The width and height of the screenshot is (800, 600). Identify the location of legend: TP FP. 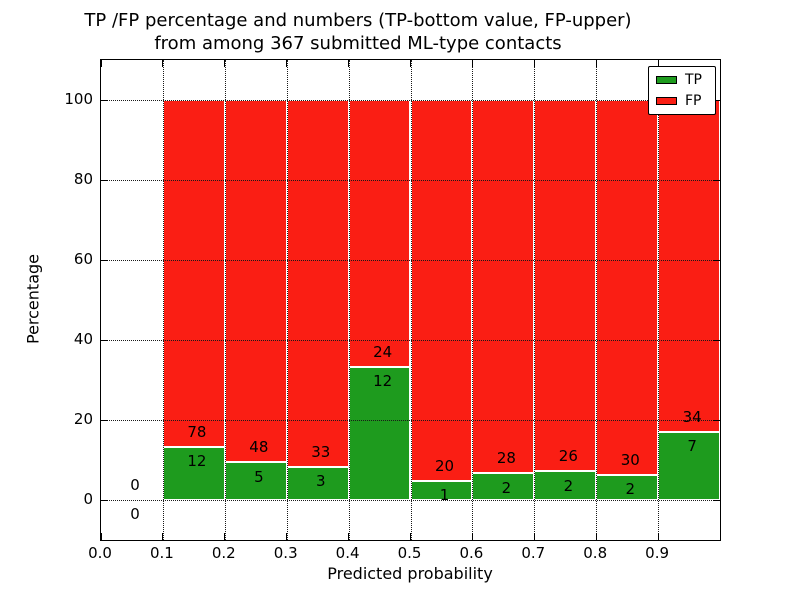
(682, 90).